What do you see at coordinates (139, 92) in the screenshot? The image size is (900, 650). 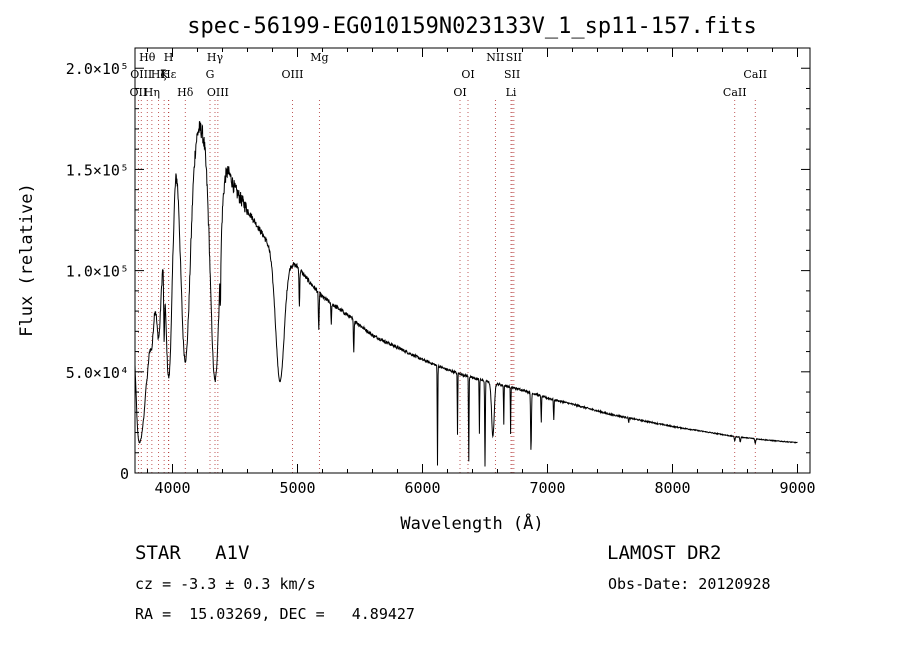 I see `line-marker-label: OII` at bounding box center [139, 92].